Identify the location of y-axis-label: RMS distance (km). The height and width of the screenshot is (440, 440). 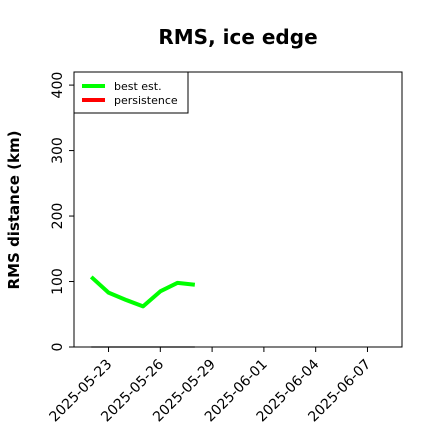
(14, 210).